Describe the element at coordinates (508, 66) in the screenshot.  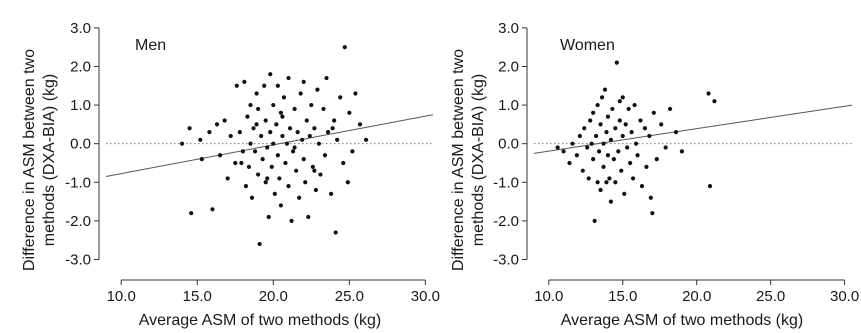
I see `women-y-tick-label: 2.0` at that location.